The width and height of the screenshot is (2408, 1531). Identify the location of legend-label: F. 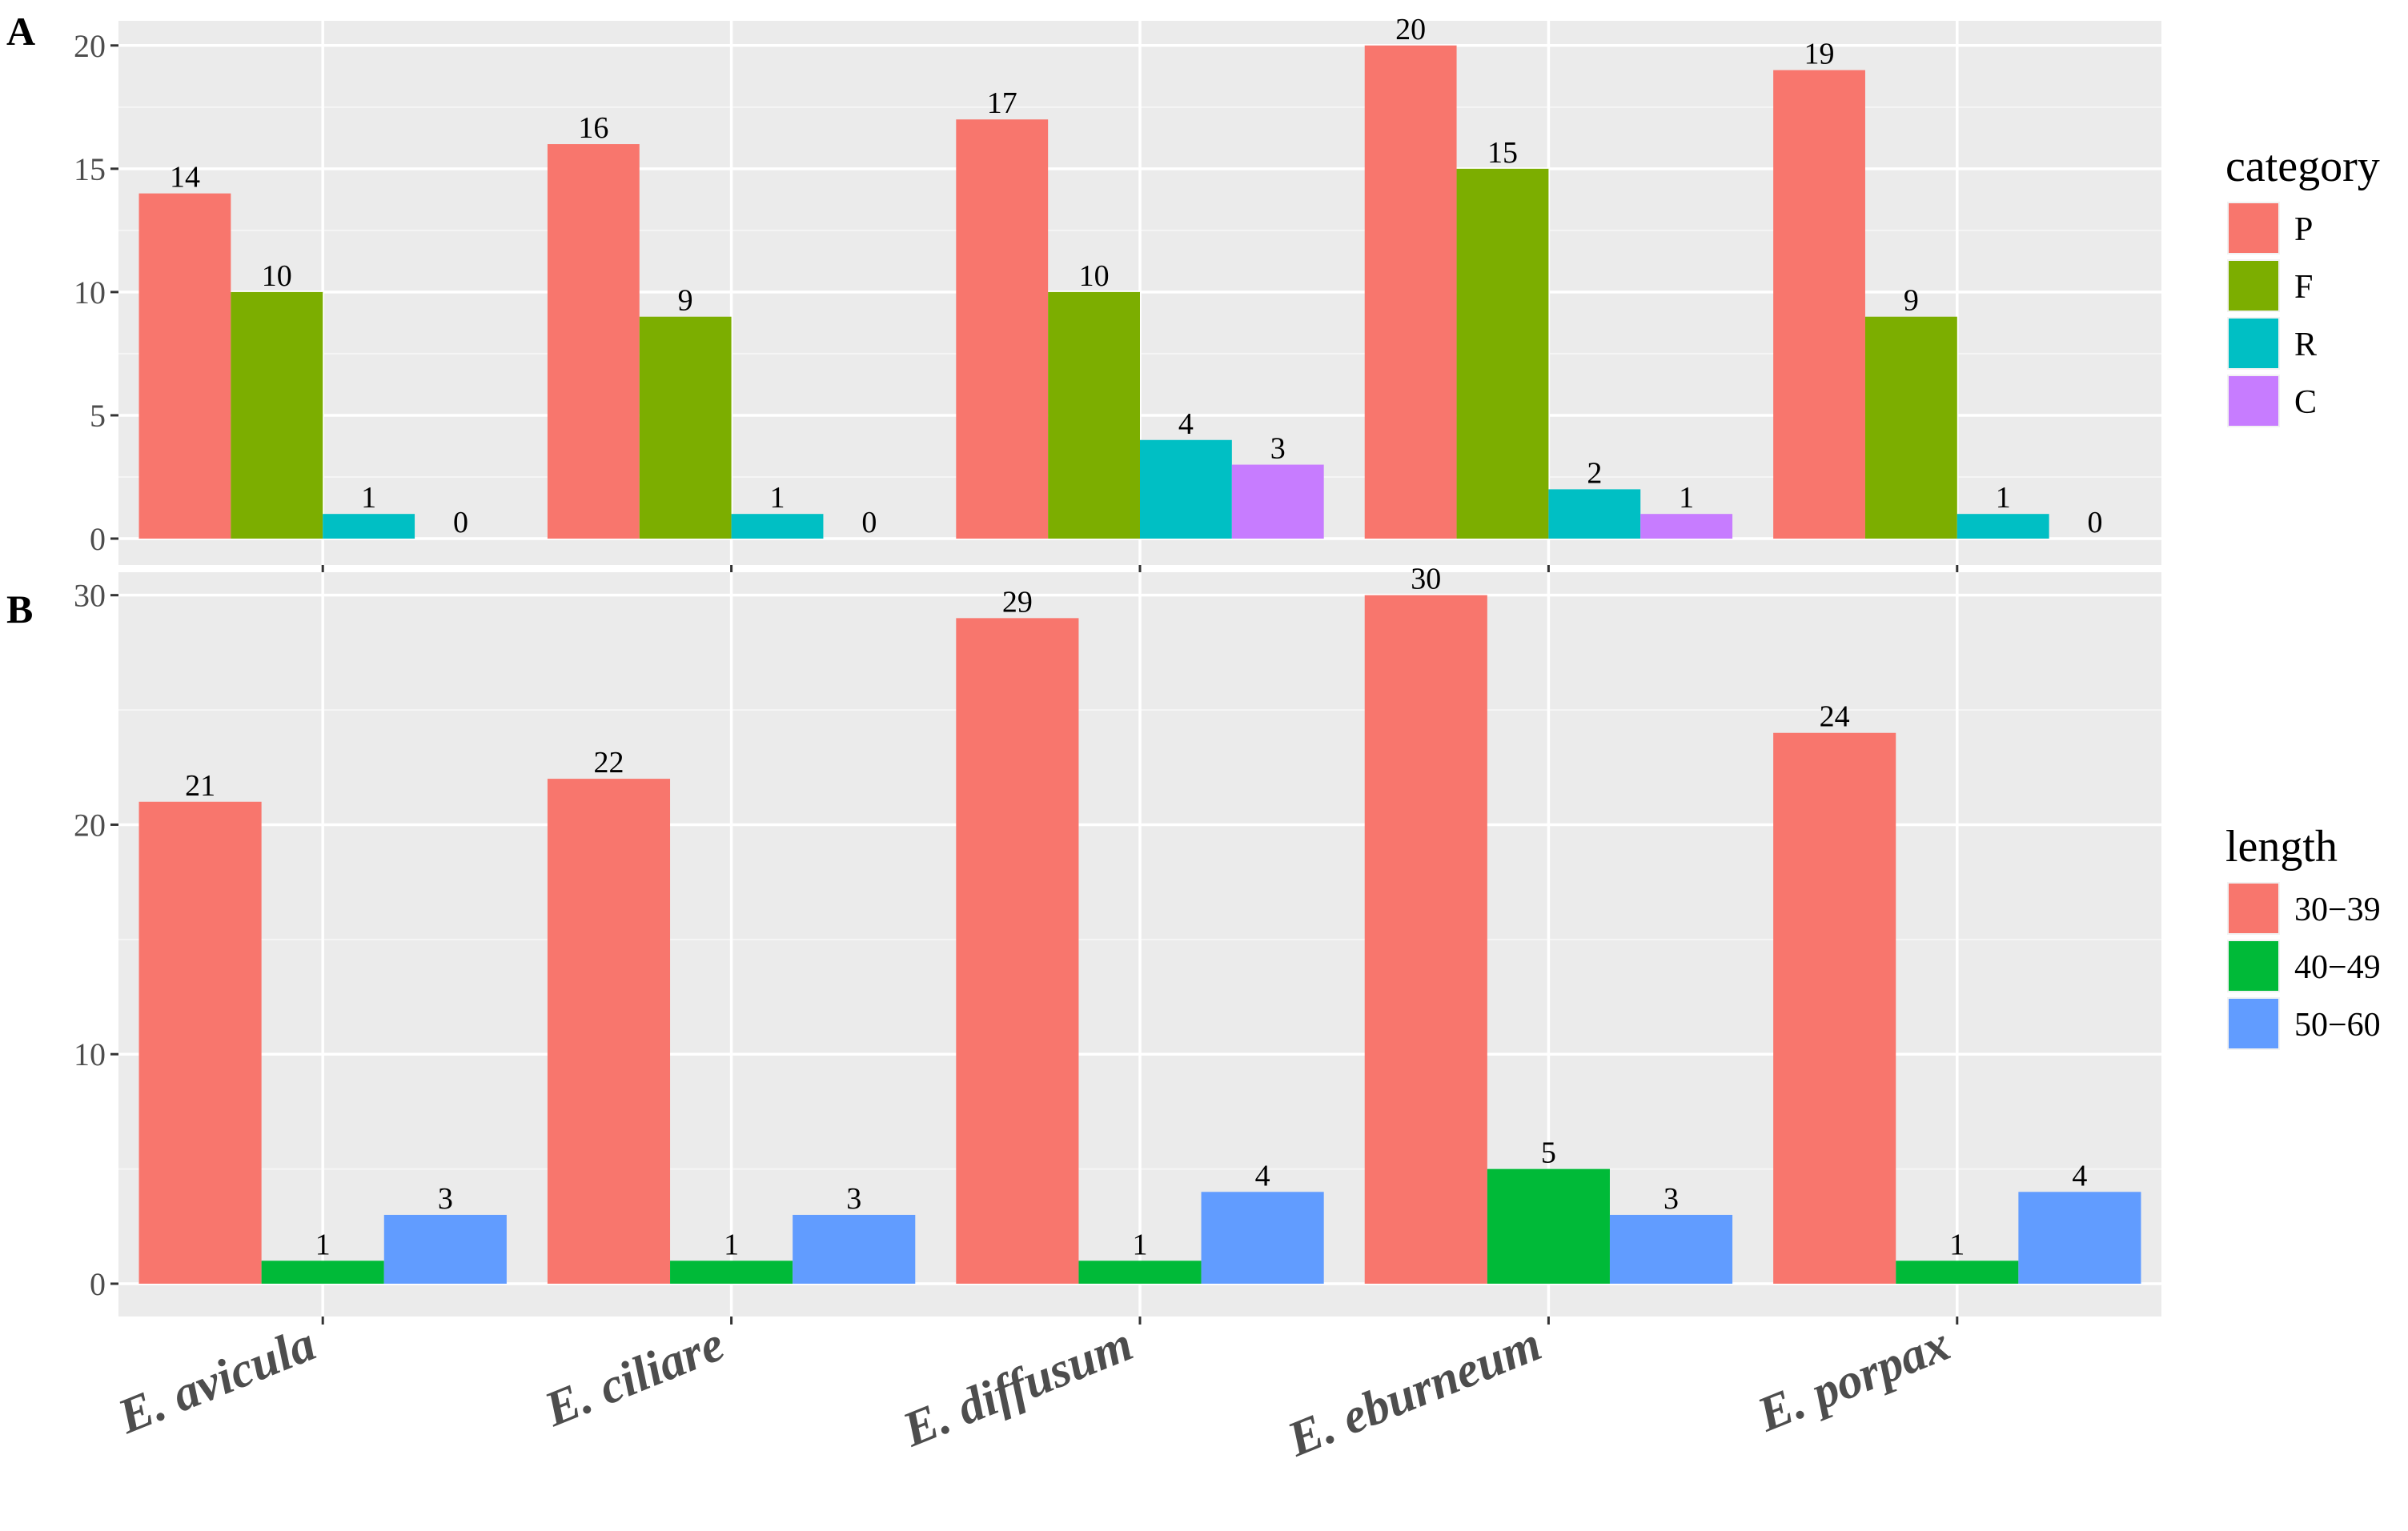
(2303, 287).